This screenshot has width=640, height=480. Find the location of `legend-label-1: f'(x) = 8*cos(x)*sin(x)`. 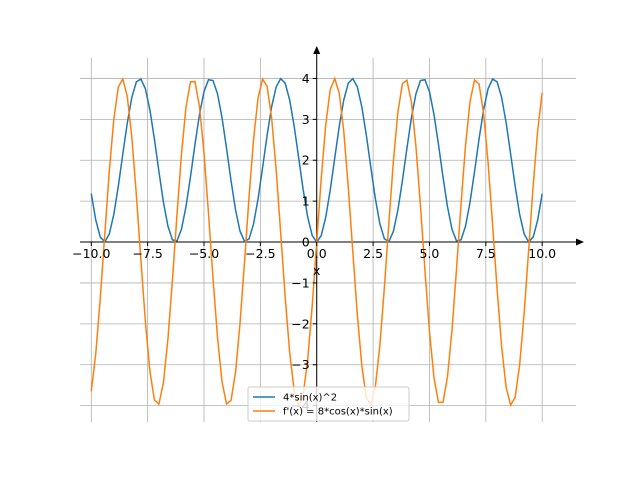

legend-label-1: f'(x) = 8*cos(x)*sin(x) is located at coordinates (338, 412).